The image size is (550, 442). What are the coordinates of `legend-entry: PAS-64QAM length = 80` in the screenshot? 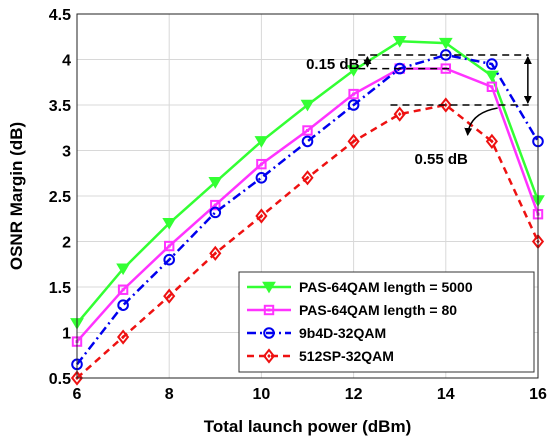 It's located at (352, 310).